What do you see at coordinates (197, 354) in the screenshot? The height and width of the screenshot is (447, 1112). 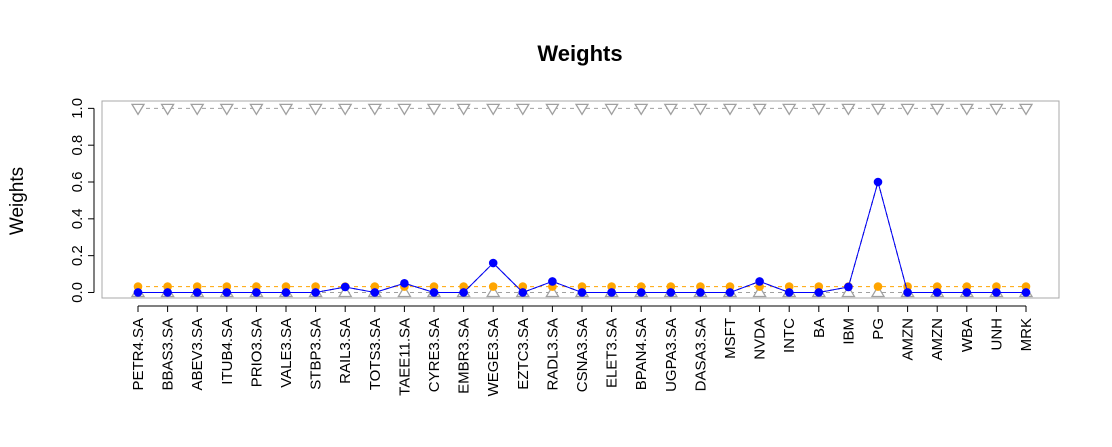 I see `x-tick-label: ABEV3.SA` at bounding box center [197, 354].